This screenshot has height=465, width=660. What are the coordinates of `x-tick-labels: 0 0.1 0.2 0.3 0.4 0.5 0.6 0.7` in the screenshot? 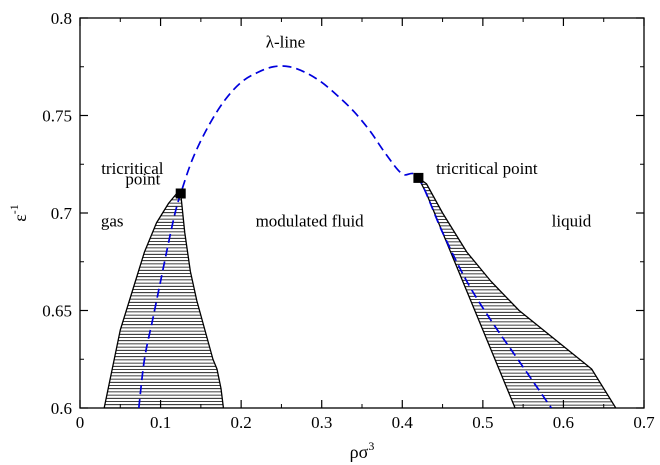 It's located at (365, 422).